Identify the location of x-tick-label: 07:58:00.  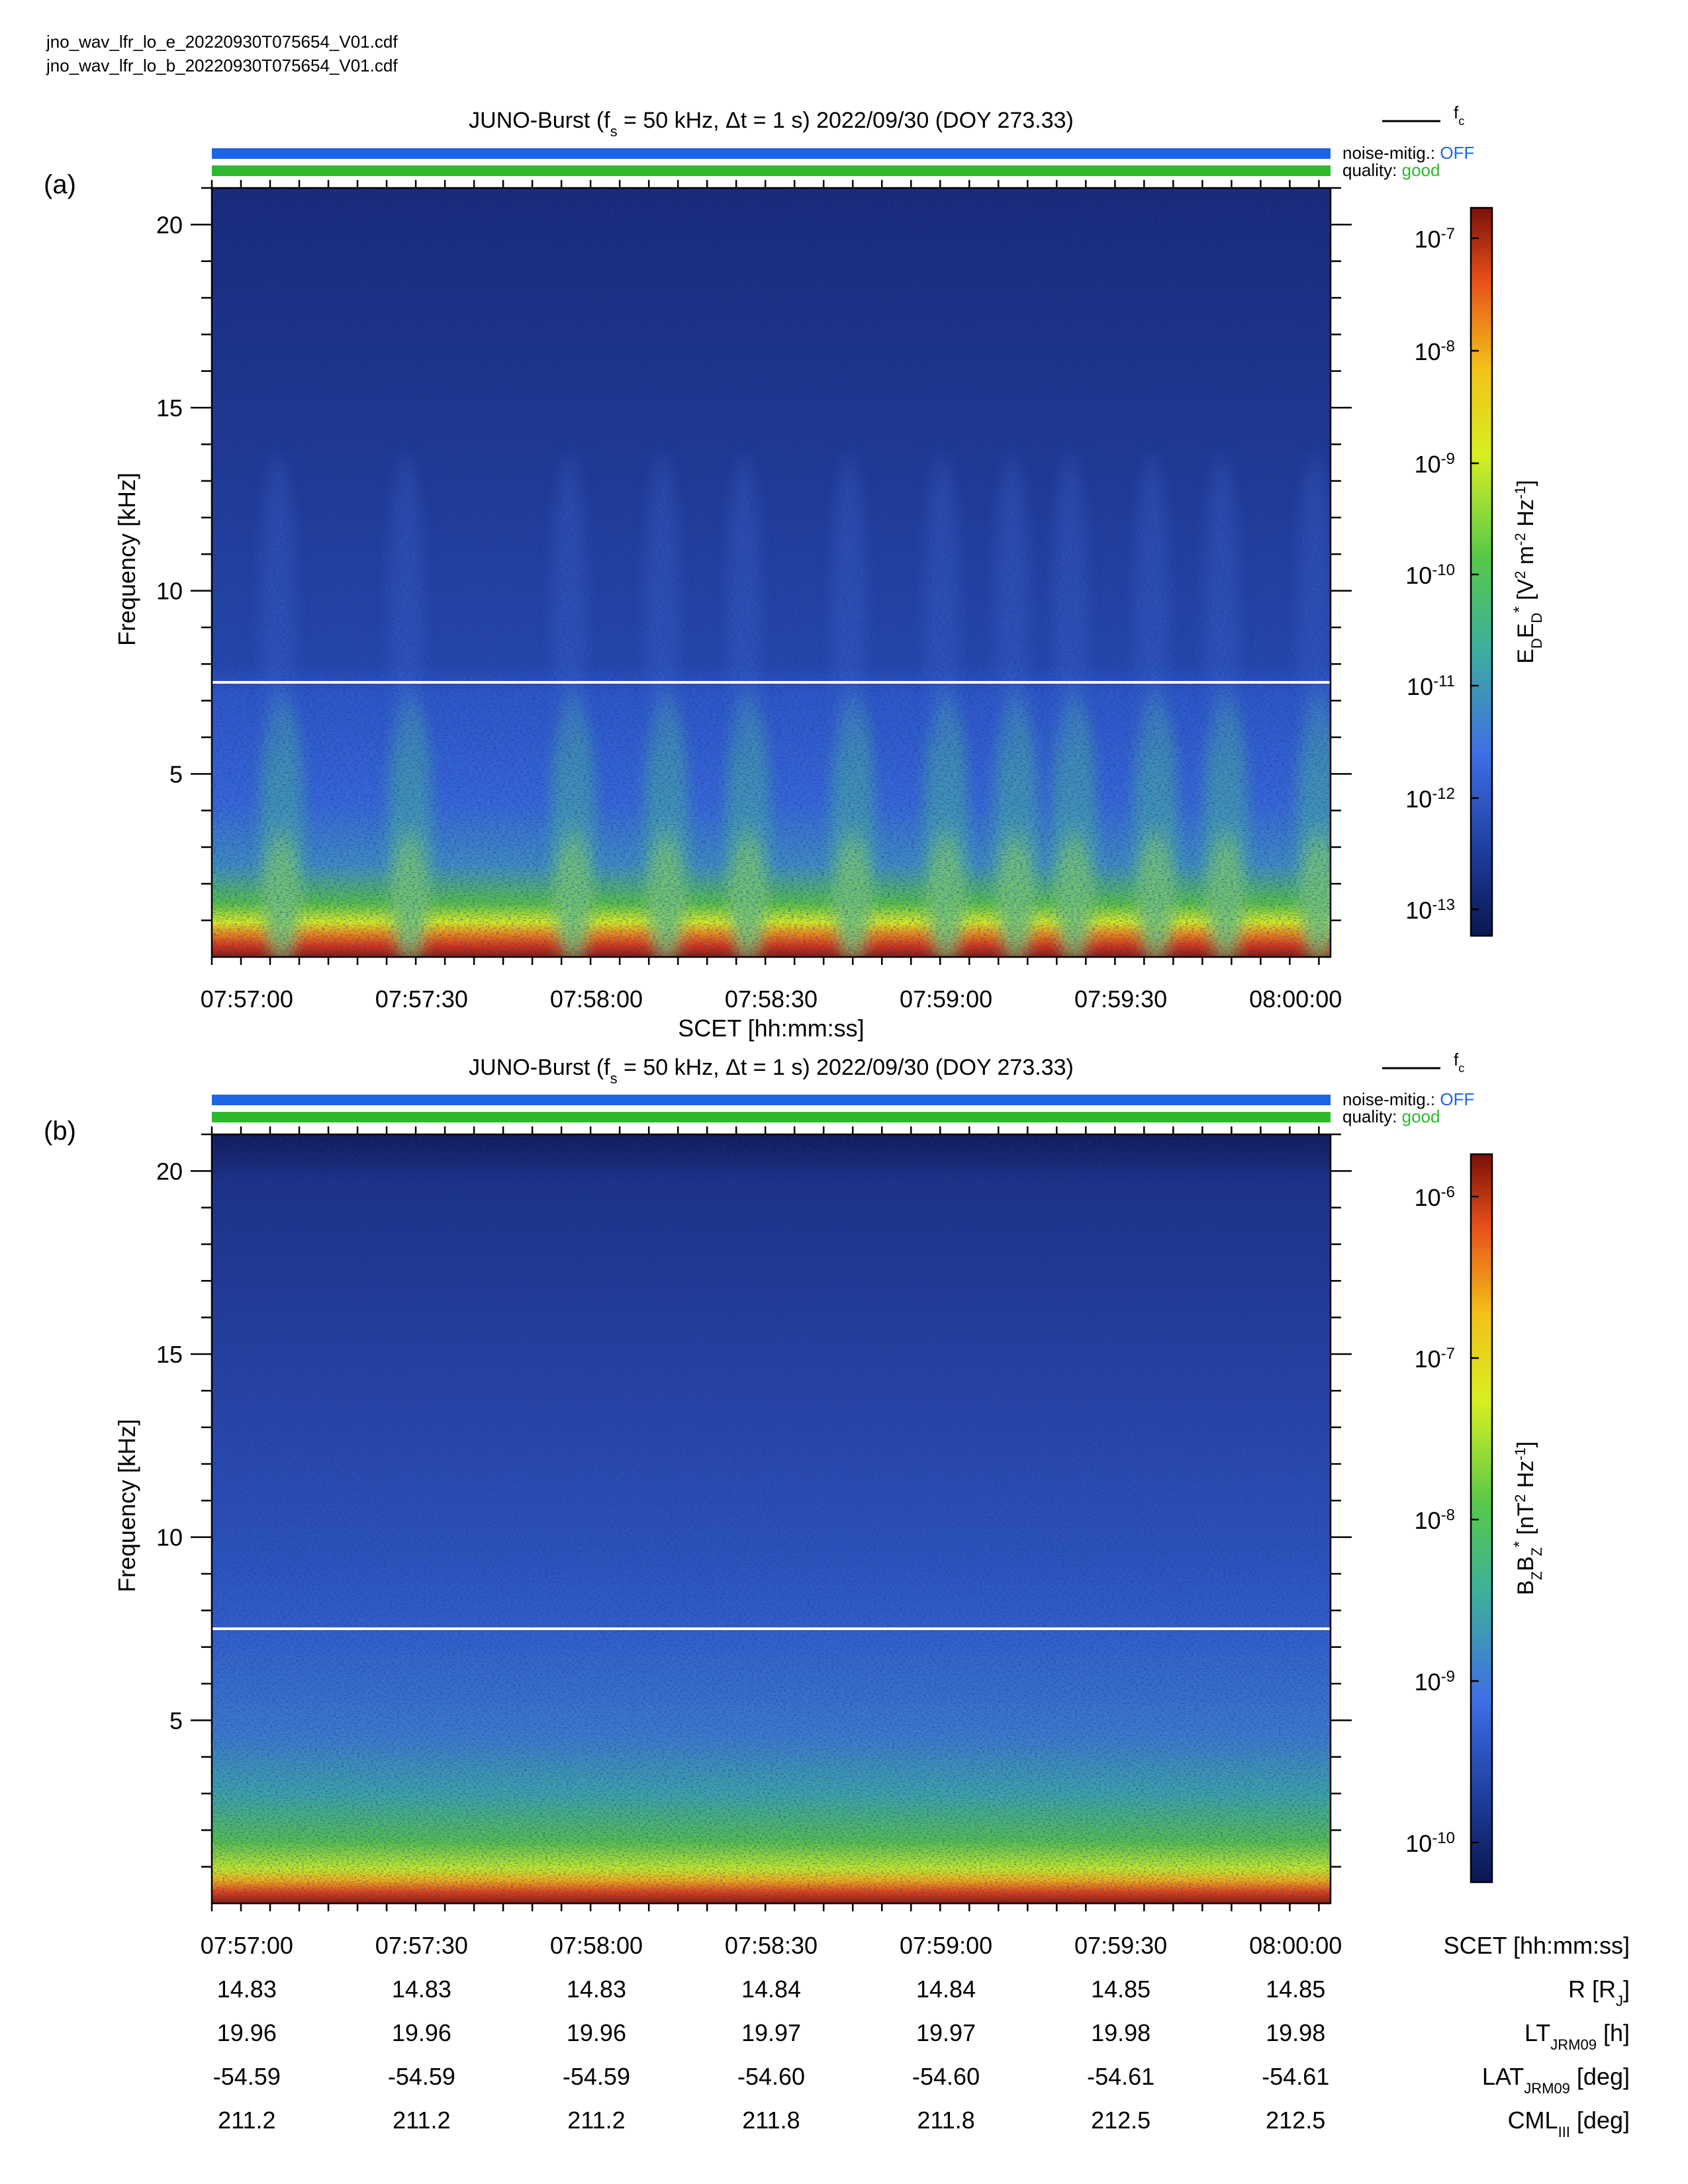
(596, 999).